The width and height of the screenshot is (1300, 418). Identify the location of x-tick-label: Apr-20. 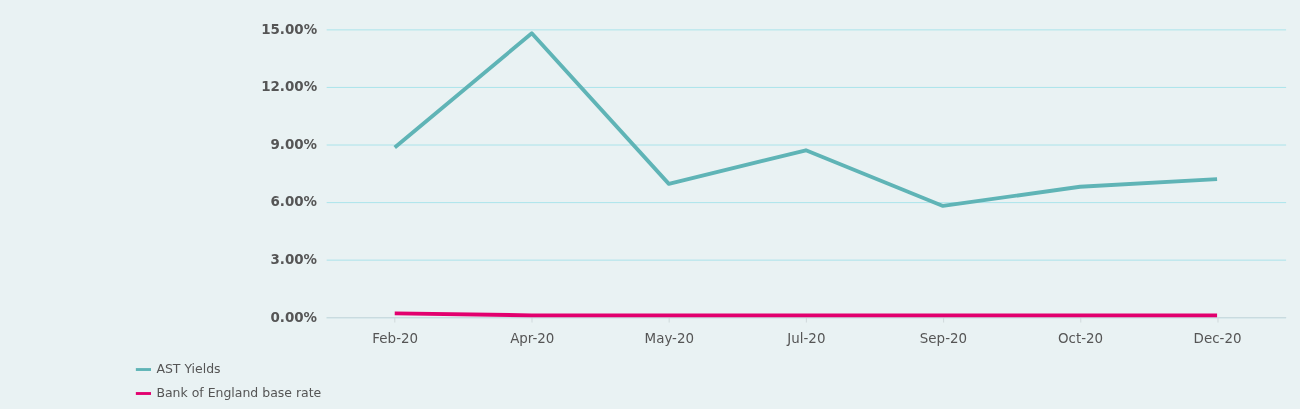
(532, 338).